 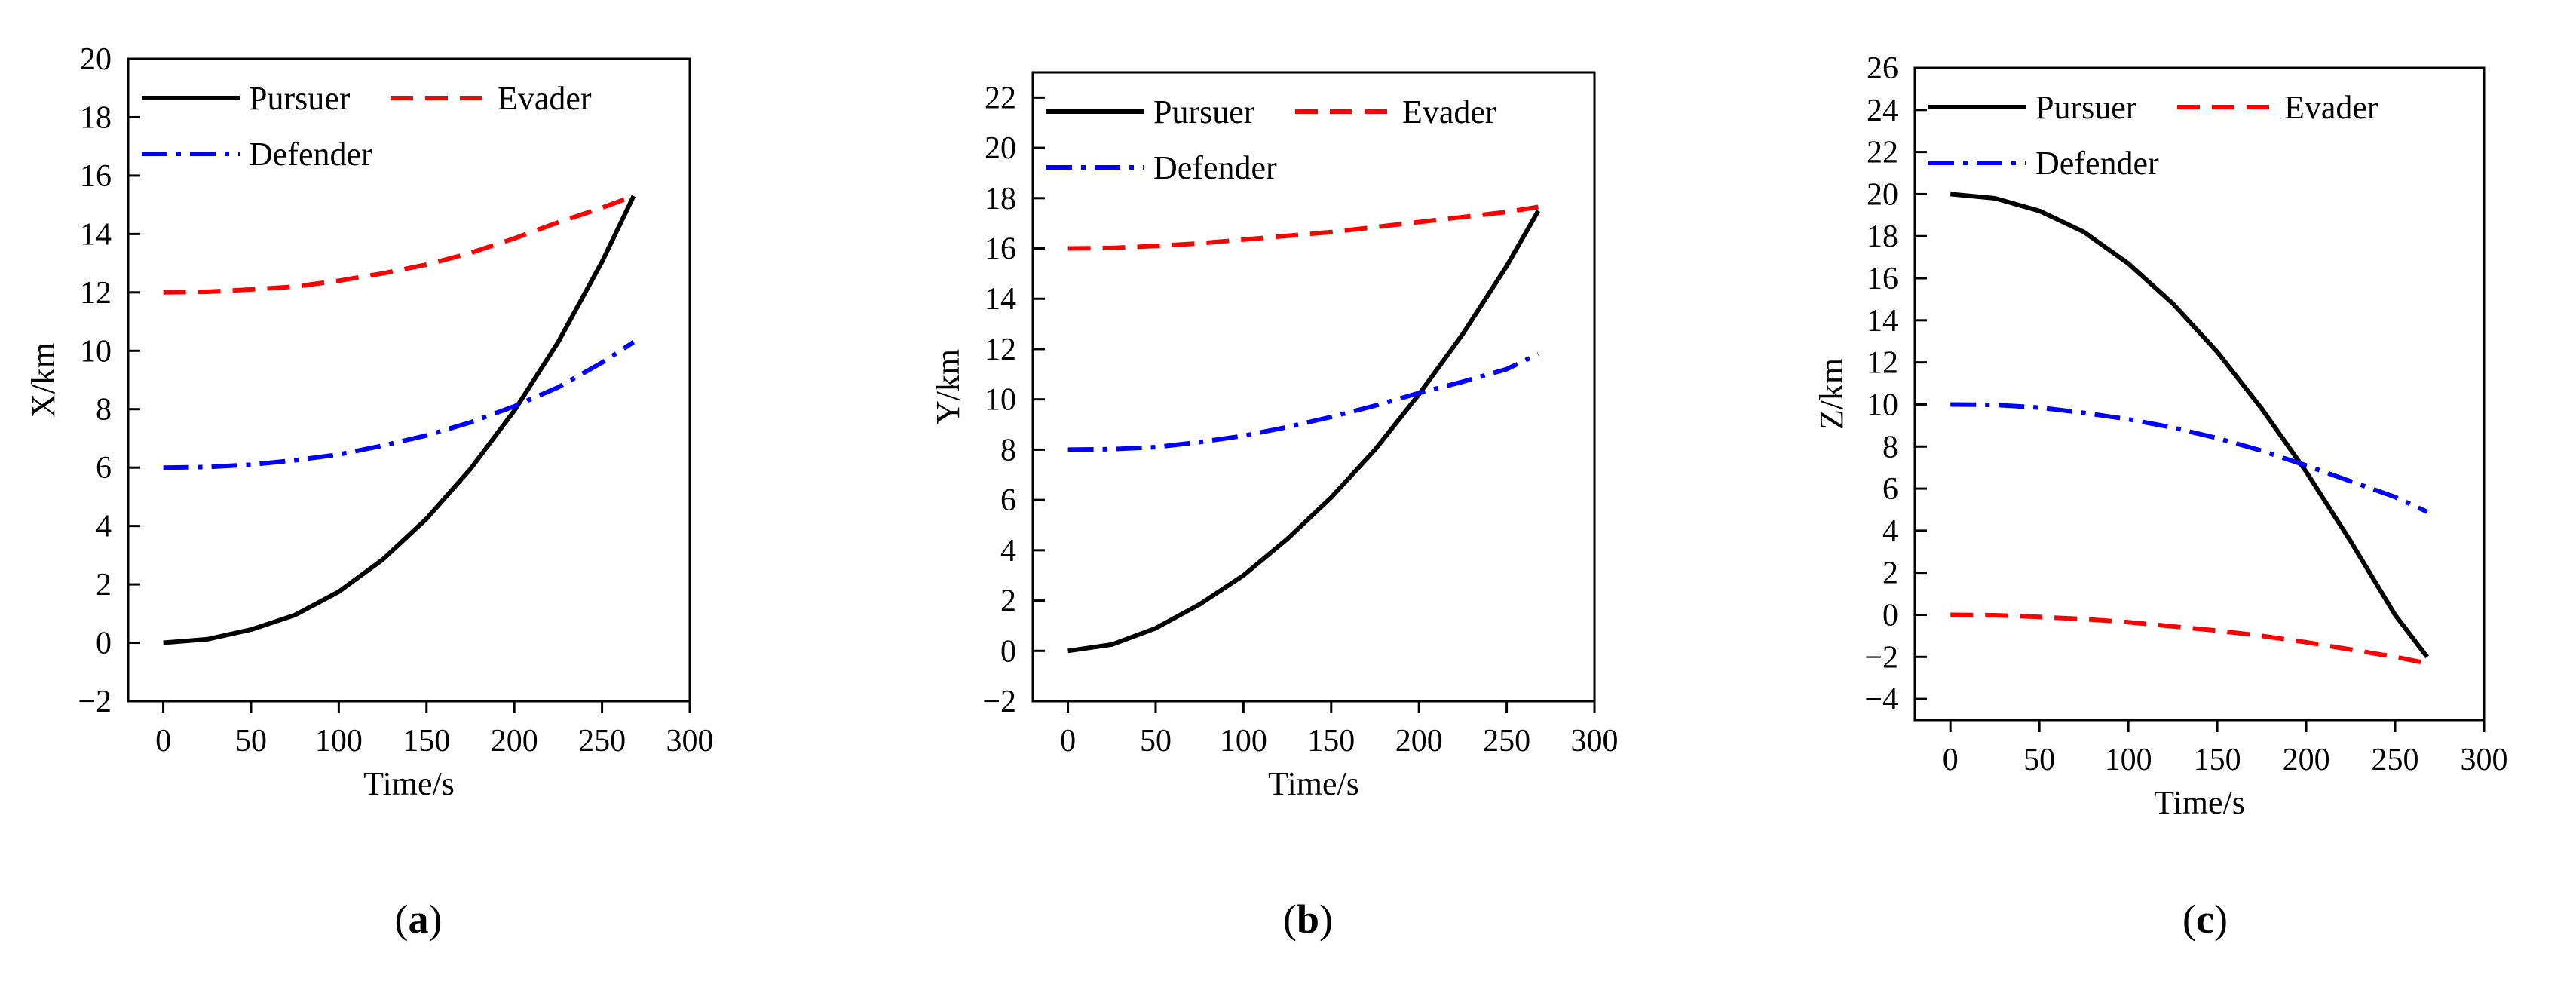 I want to click on caption-letter-a: a, so click(x=419, y=919).